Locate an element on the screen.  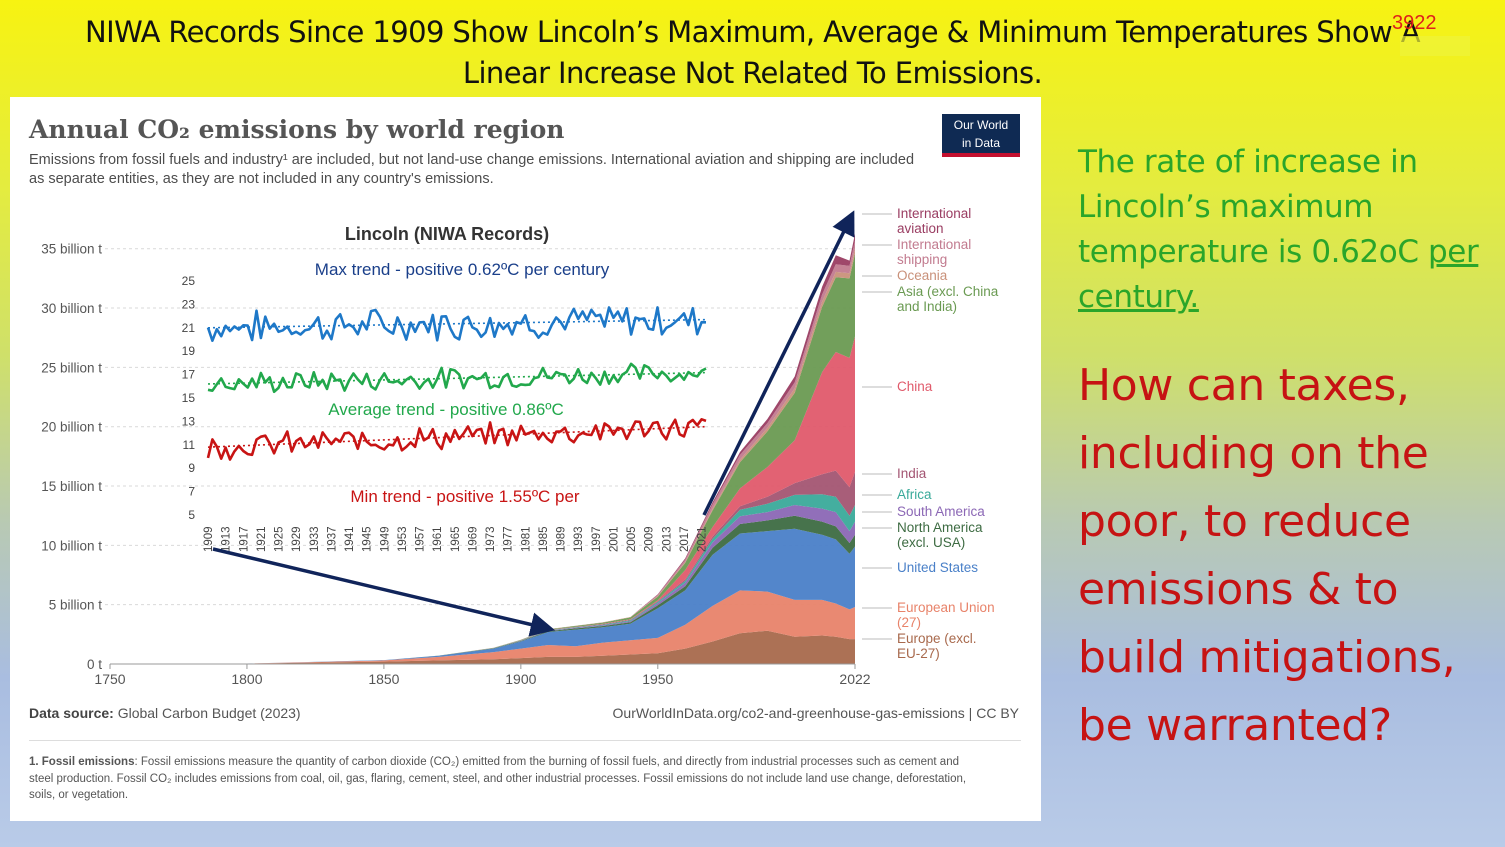
inset-trend-label-min: Min trend - positive 1.55ºC per is located at coordinates (465, 496).